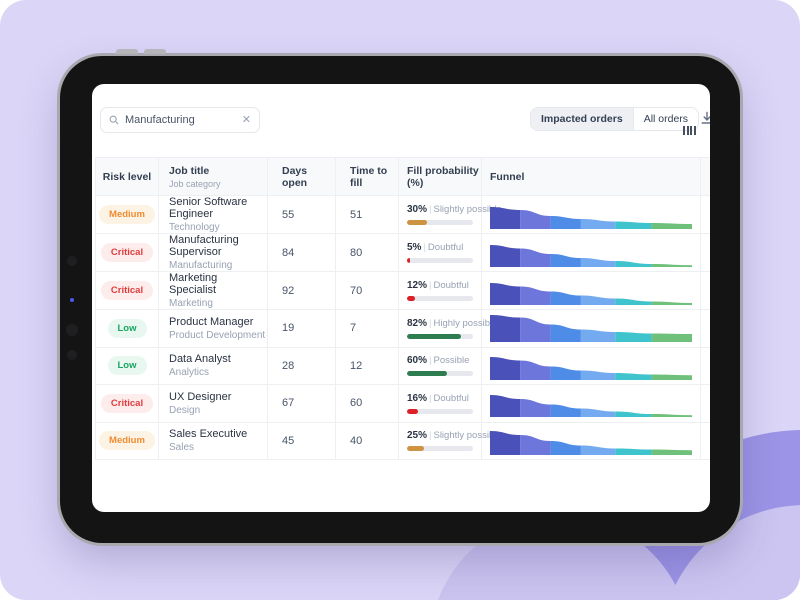 This screenshot has width=800, height=600. Describe the element at coordinates (127, 441) in the screenshot. I see `risk-badge: Medium` at that location.